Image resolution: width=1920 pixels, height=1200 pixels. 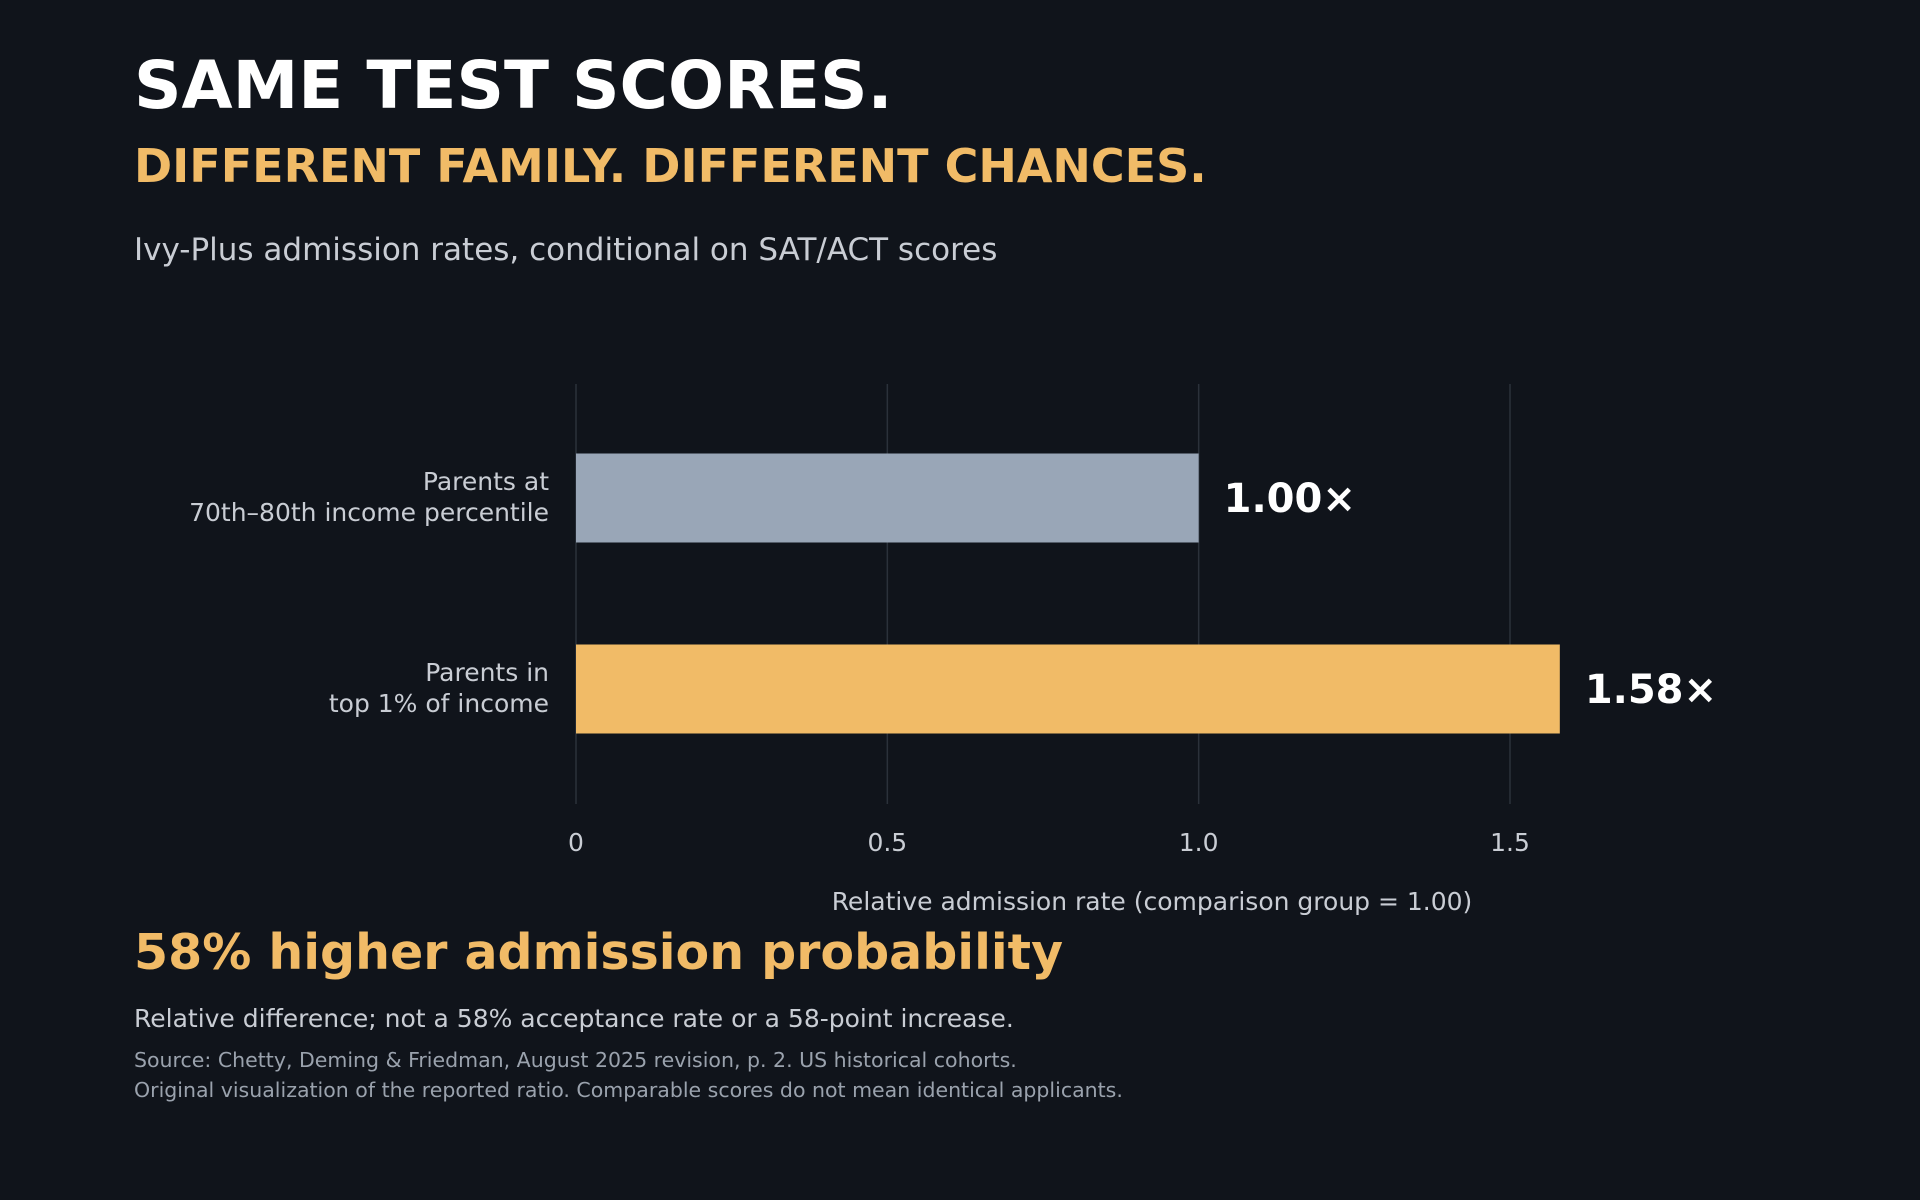 I want to click on category-label-0-line-0: Parents at, so click(x=486, y=481).